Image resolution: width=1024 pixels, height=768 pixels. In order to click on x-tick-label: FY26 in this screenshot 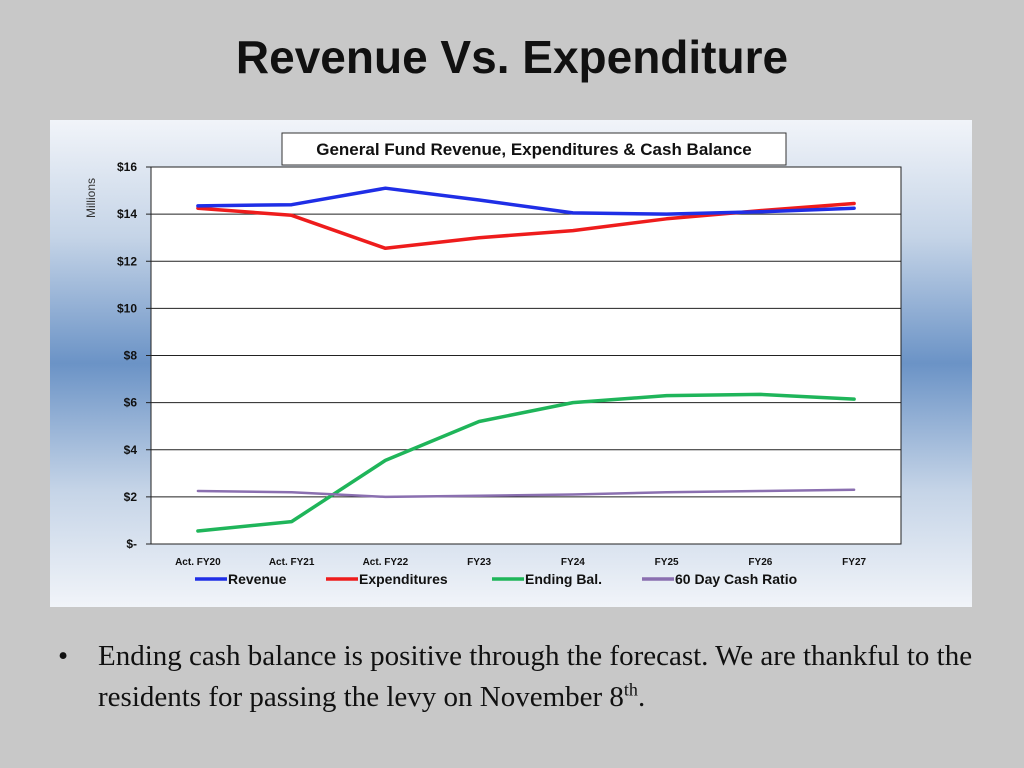, I will do `click(760, 562)`.